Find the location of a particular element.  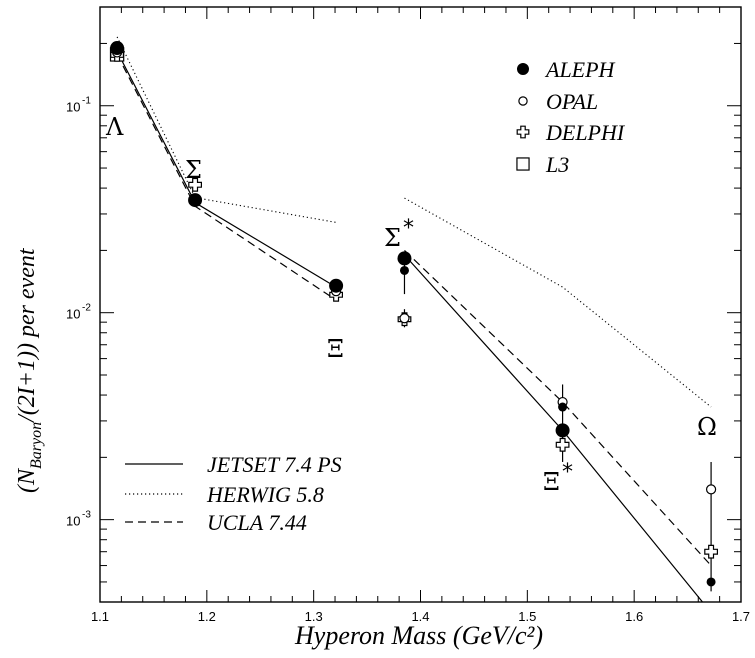

x-tick-labels: 1.1 1.2 1.3 1.4 1.5 1.6 1.7 is located at coordinates (420, 616).